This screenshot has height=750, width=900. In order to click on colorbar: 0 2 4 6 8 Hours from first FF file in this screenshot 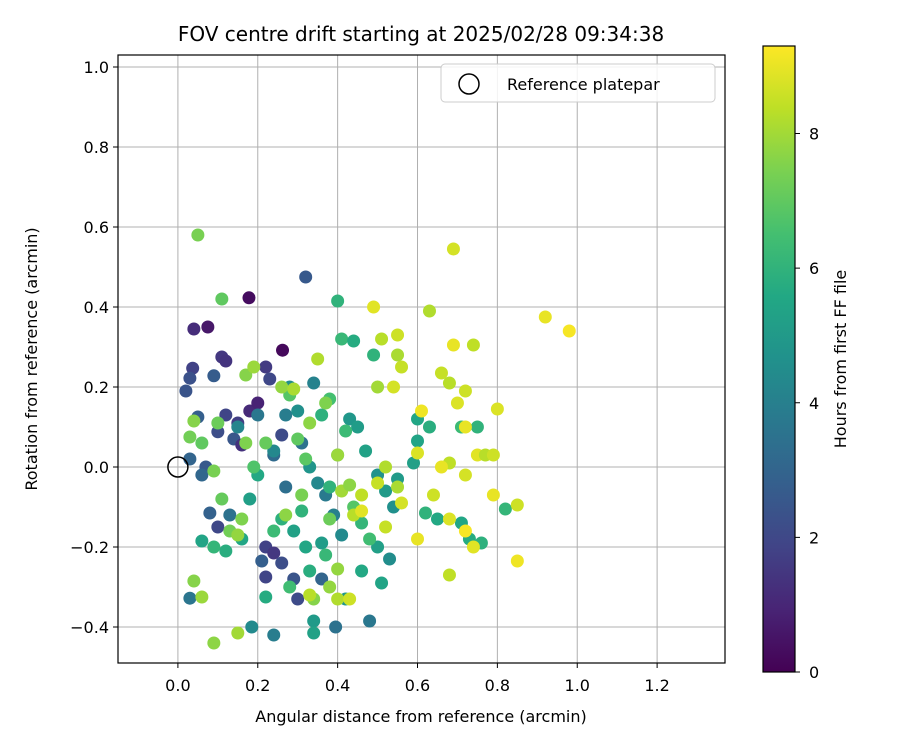, I will do `click(806, 363)`.